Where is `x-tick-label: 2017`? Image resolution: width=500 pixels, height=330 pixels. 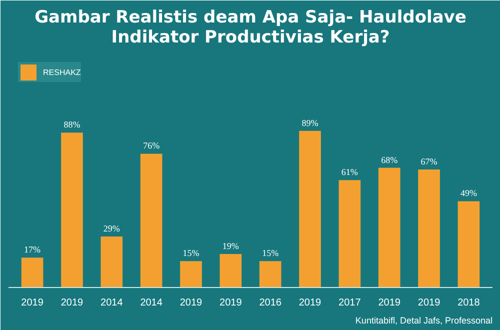 x-tick-label: 2017 is located at coordinates (350, 303).